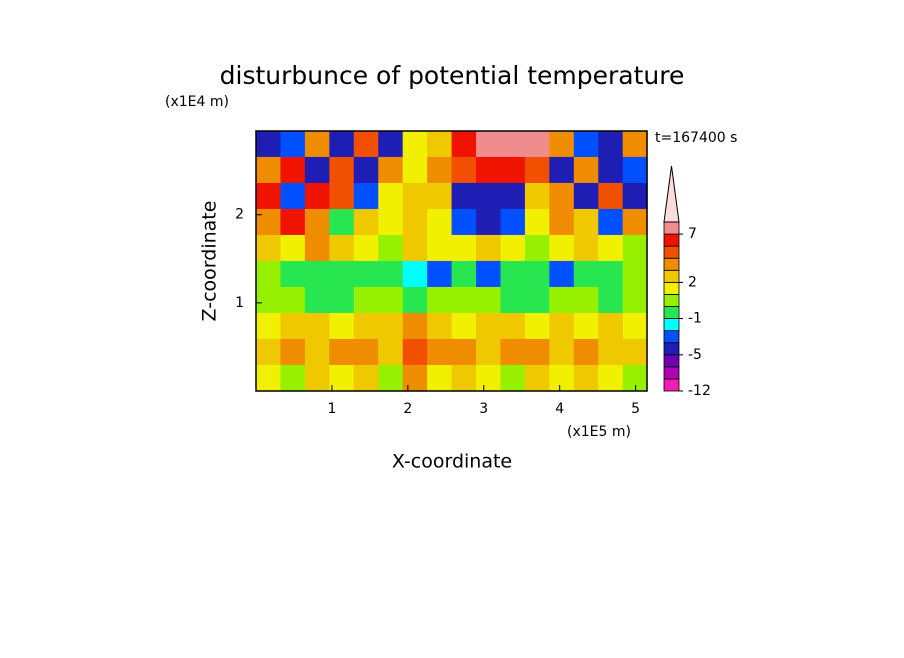  I want to click on x-unit: (x1E5 m), so click(599, 432).